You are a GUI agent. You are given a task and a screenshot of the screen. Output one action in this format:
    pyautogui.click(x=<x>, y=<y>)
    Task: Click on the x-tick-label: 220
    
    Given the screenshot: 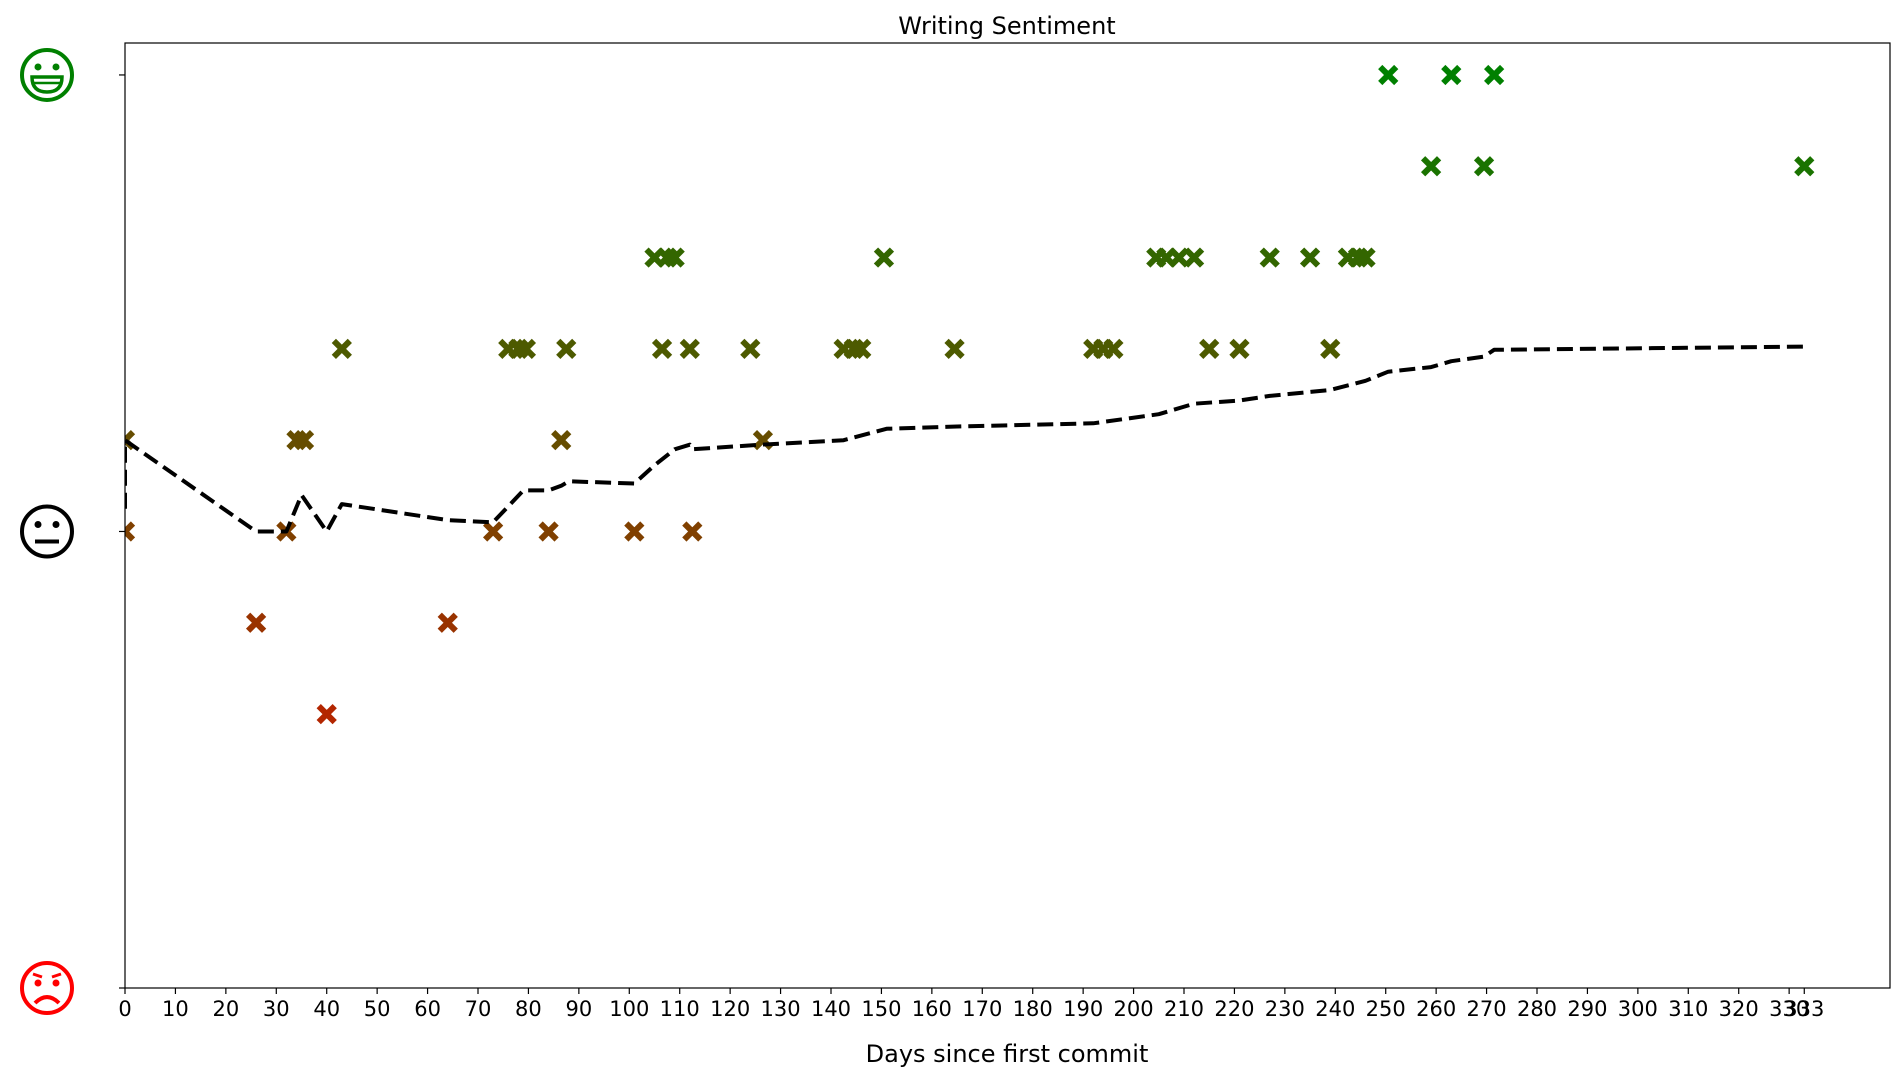 What is the action you would take?
    pyautogui.click(x=1234, y=1009)
    